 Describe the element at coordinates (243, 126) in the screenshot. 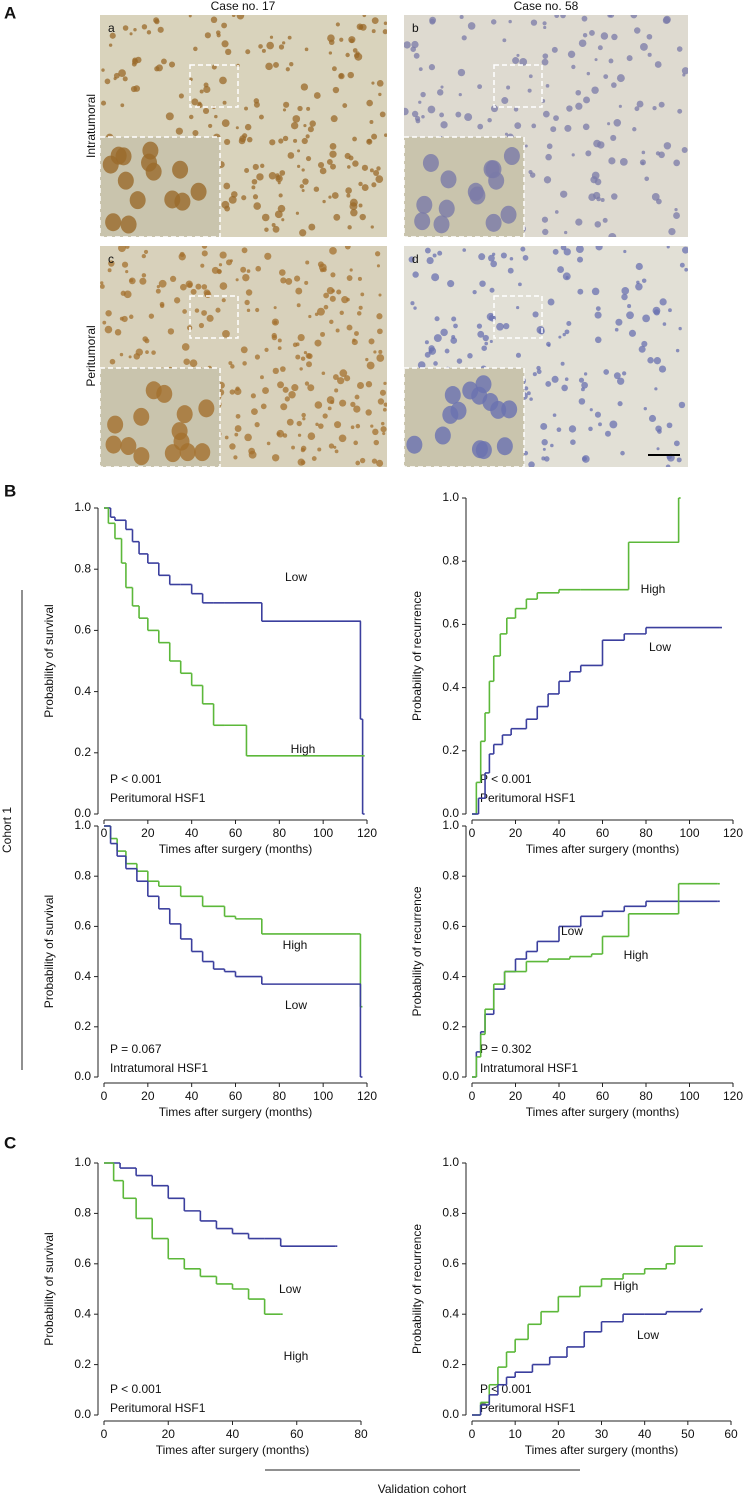

I see `micrograph: a` at that location.